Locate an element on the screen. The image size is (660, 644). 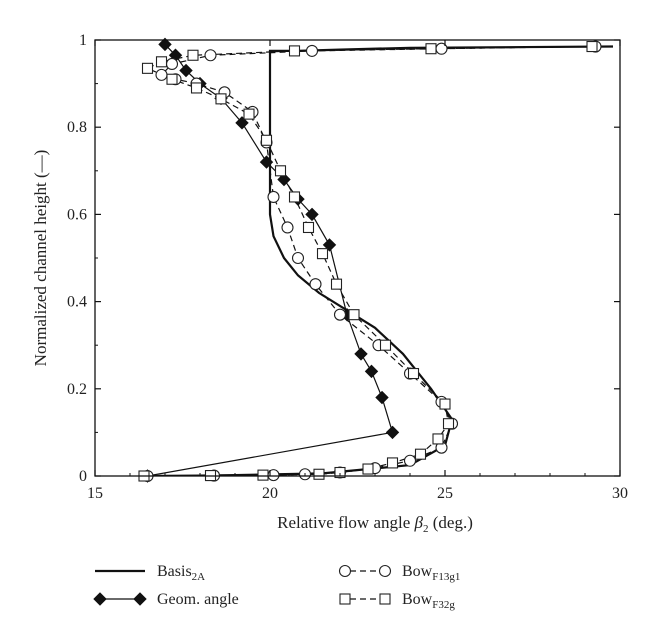
legend-label: BowF13g1 is located at coordinates (431, 573).